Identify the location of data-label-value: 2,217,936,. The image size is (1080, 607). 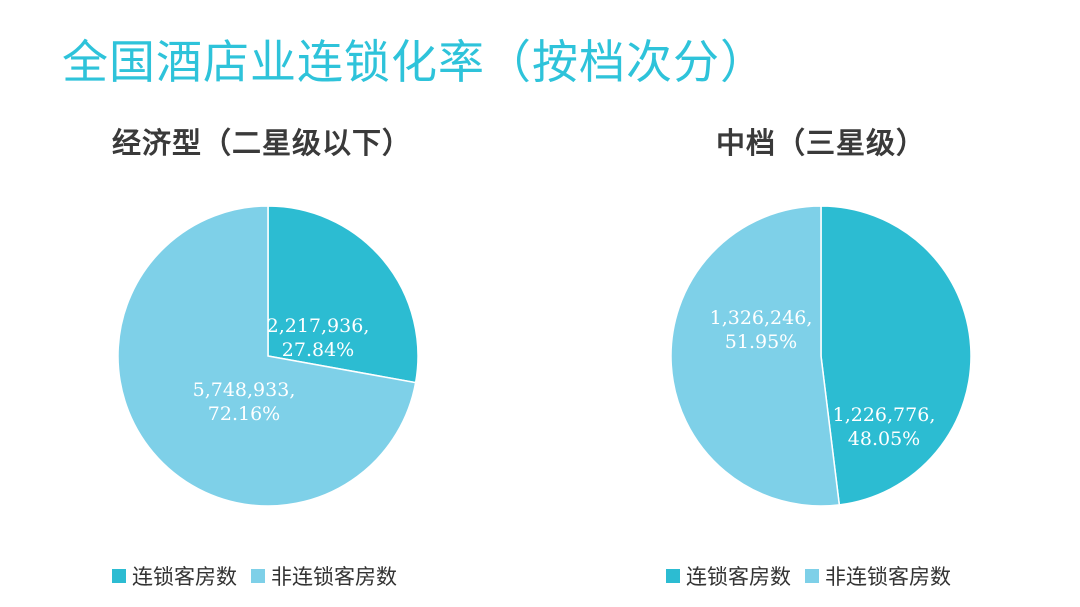
(318, 326).